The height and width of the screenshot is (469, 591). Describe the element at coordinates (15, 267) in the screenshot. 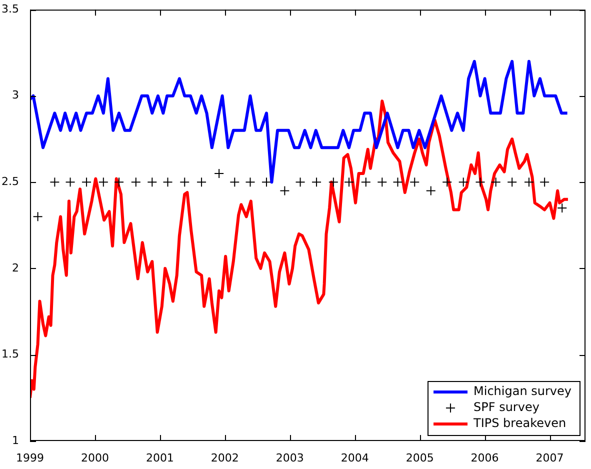

I see `y-tick-label: 2` at that location.